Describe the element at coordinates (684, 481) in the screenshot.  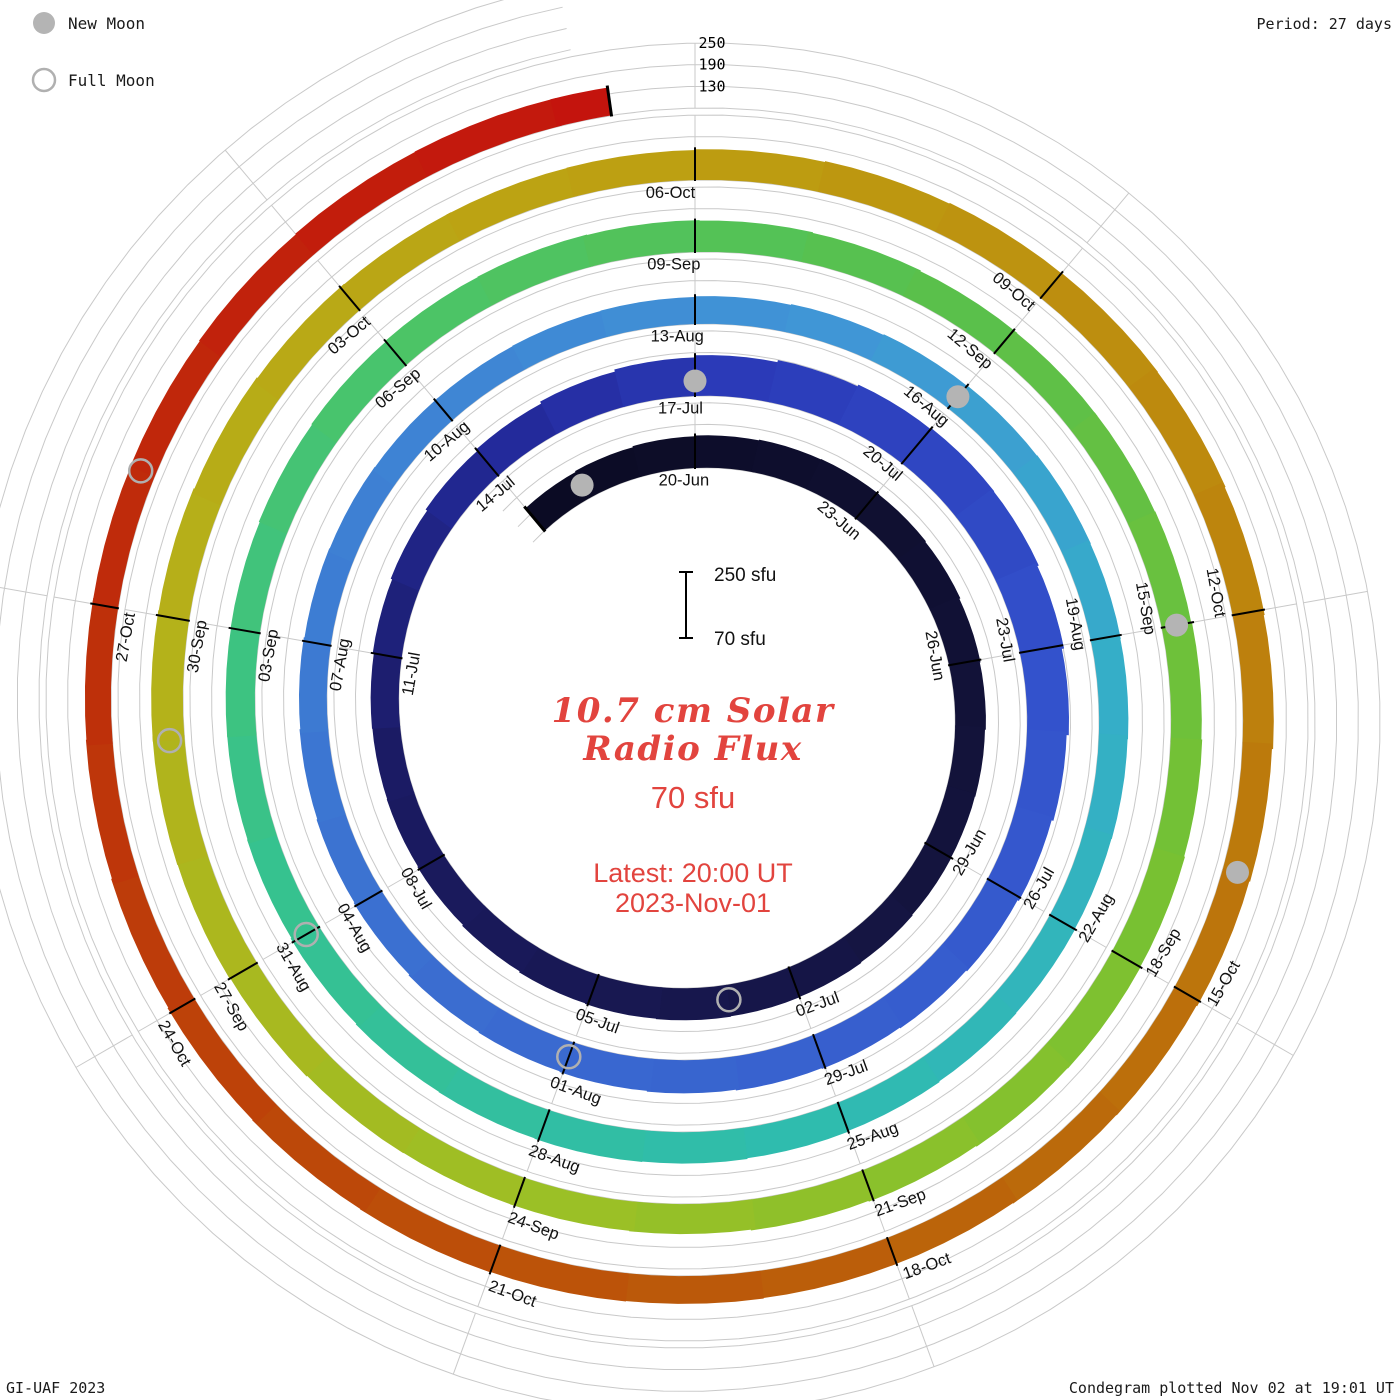
I see `date-label: 20-Jun` at that location.